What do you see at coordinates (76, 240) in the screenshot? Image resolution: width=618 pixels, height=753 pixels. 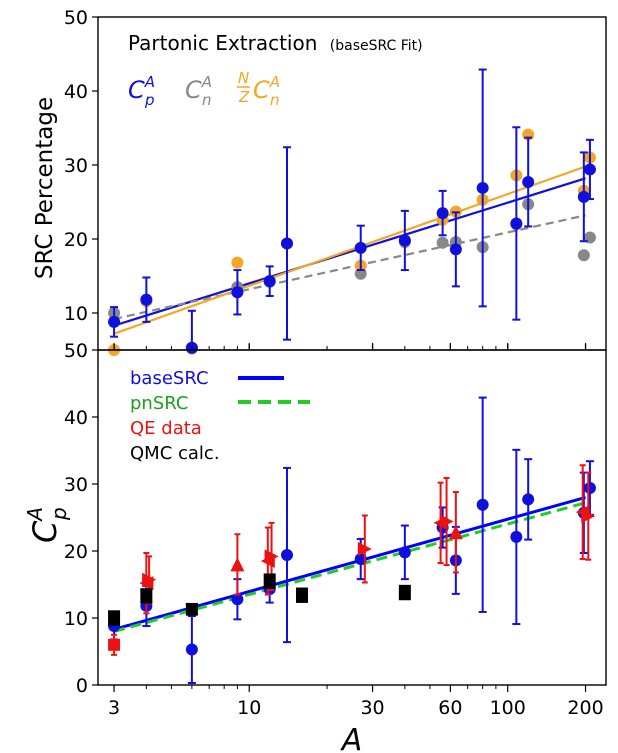 I see `top-ytick-label: 20` at bounding box center [76, 240].